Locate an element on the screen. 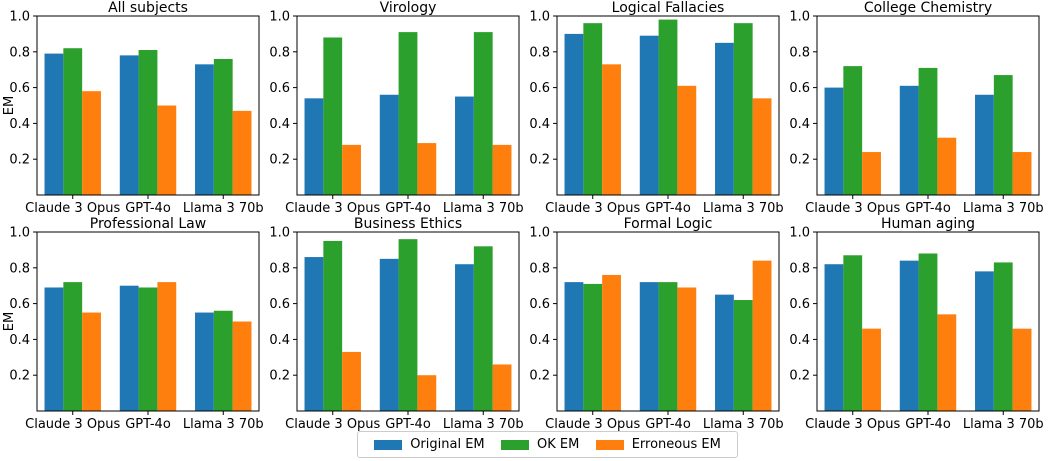 The width and height of the screenshot is (1058, 461). panel-title: All subjects is located at coordinates (148, 8).